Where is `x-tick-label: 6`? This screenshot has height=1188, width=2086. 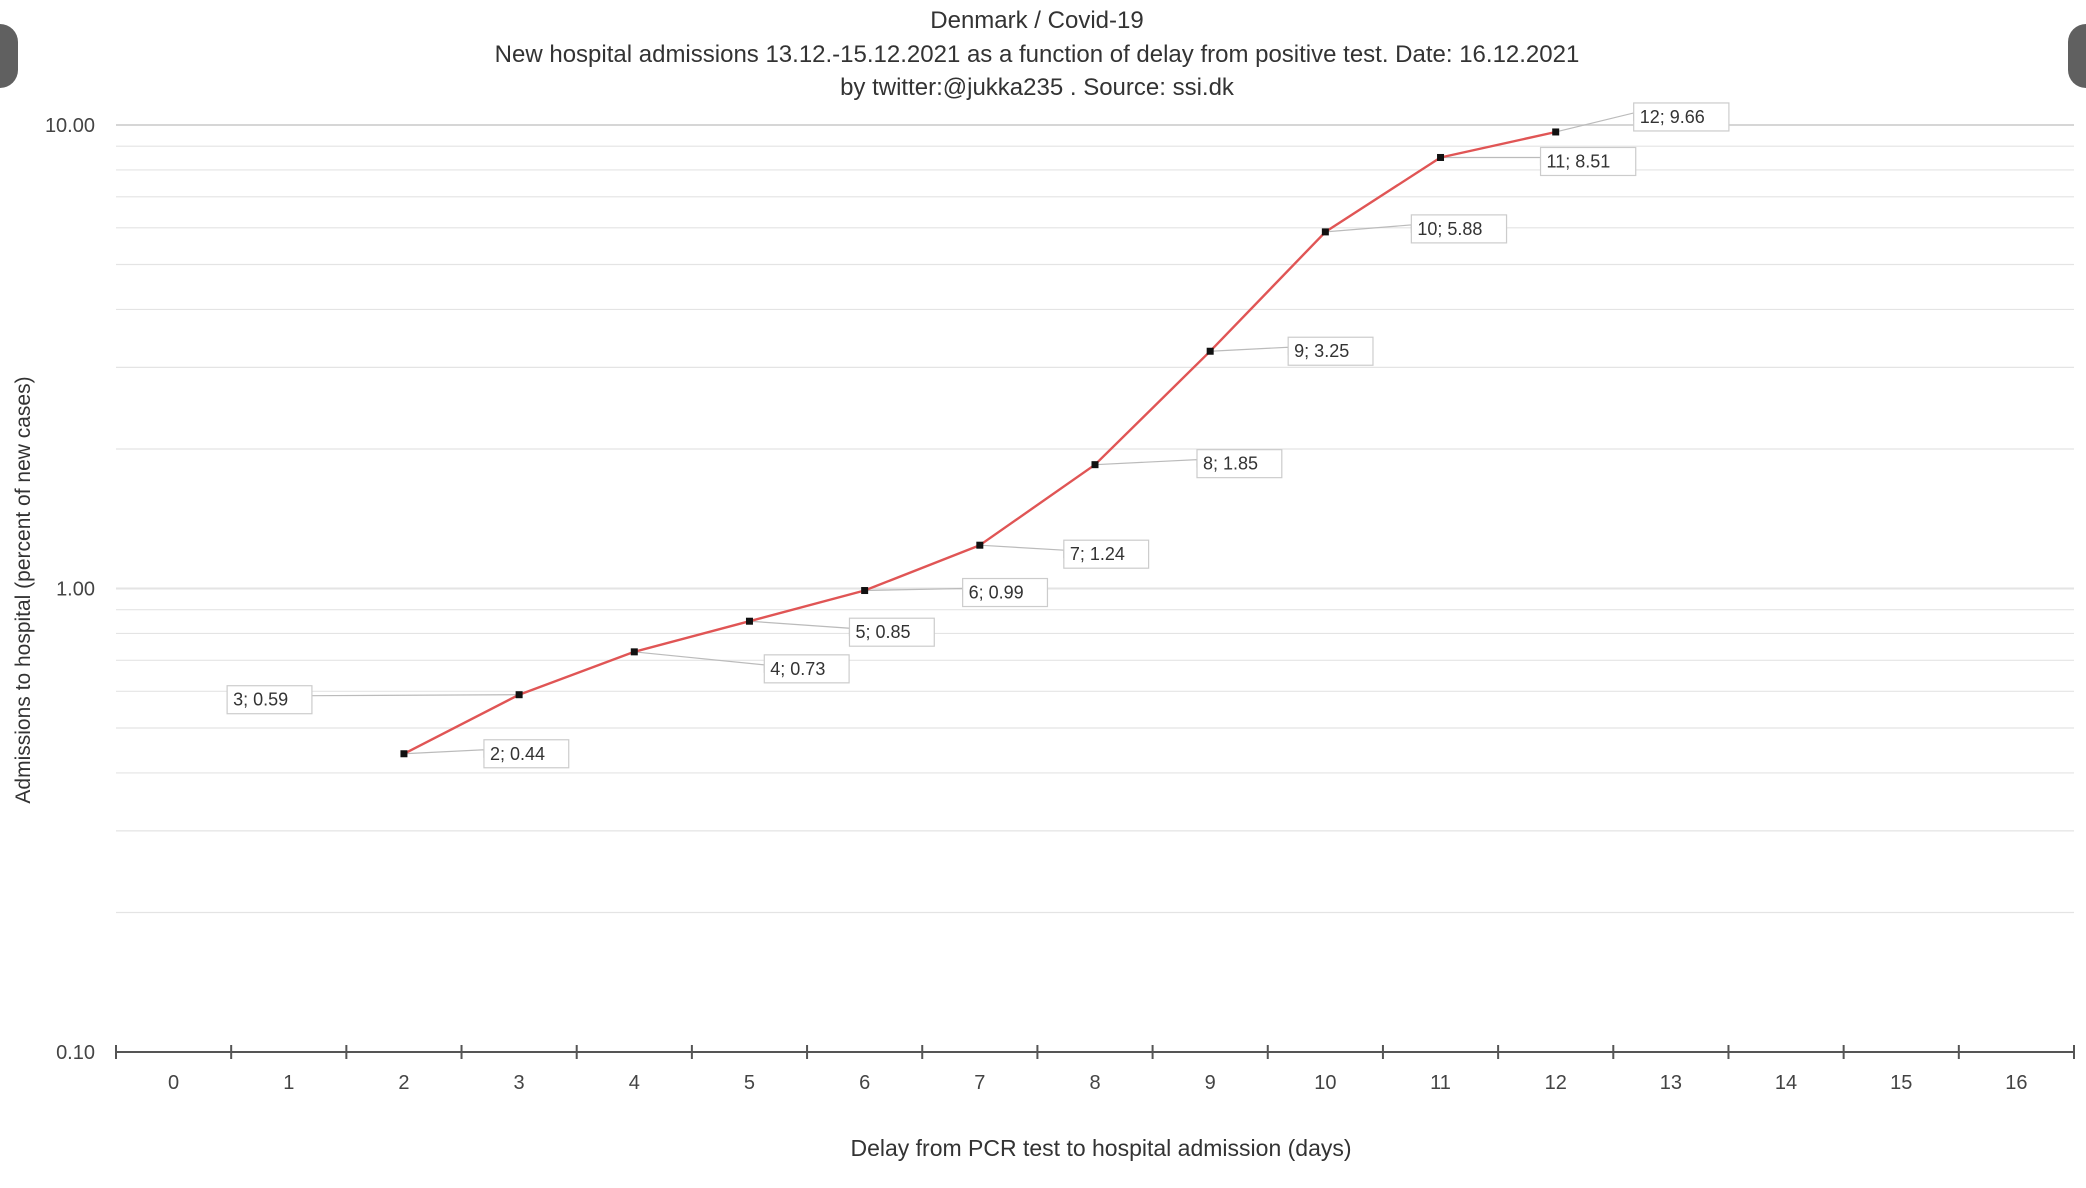
x-tick-label: 6 is located at coordinates (864, 1083).